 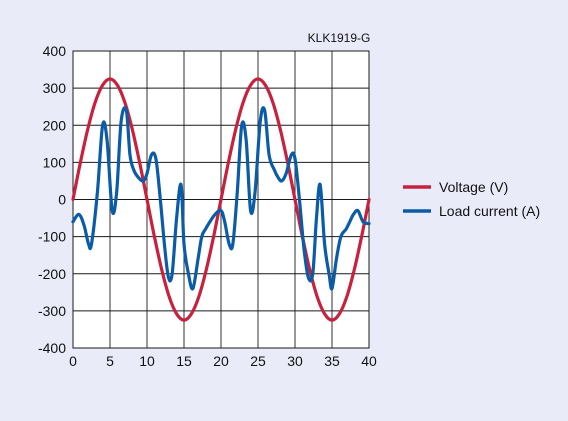 What do you see at coordinates (62, 200) in the screenshot?
I see `y-tick-label: 0` at bounding box center [62, 200].